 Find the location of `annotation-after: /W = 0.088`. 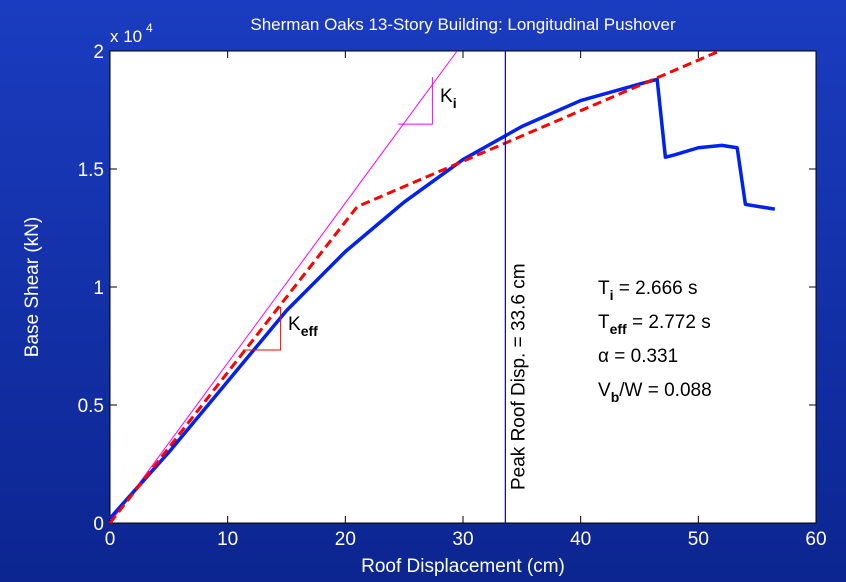

annotation-after: /W = 0.088 is located at coordinates (665, 390).